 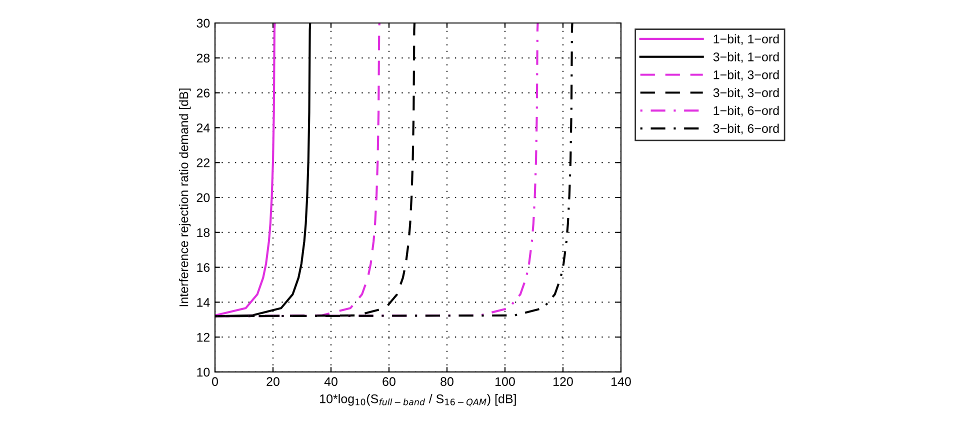 What do you see at coordinates (215, 381) in the screenshot?
I see `x-tick-label: 0` at bounding box center [215, 381].